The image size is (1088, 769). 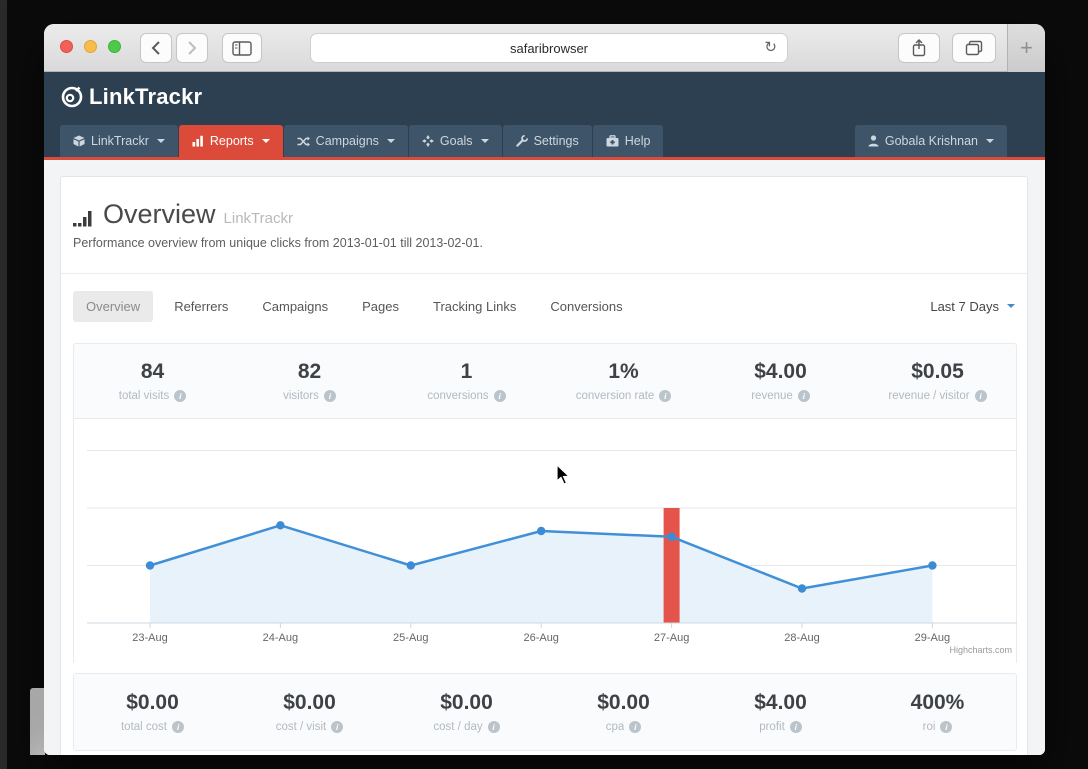 I want to click on close-window-button, so click(x=66, y=46).